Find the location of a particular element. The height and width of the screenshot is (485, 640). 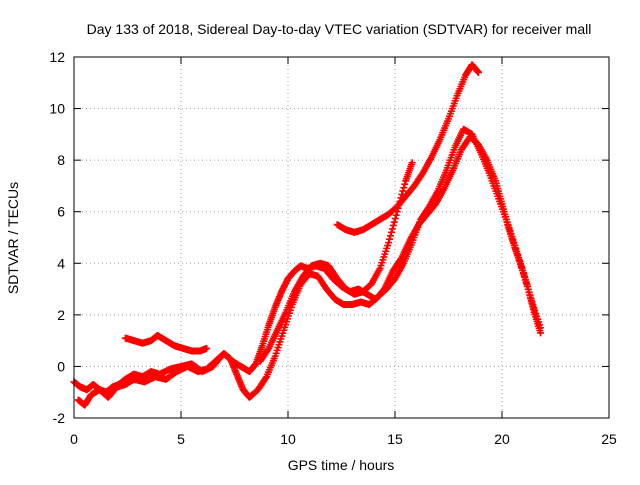

y-tick-label: 4 is located at coordinates (61, 263).